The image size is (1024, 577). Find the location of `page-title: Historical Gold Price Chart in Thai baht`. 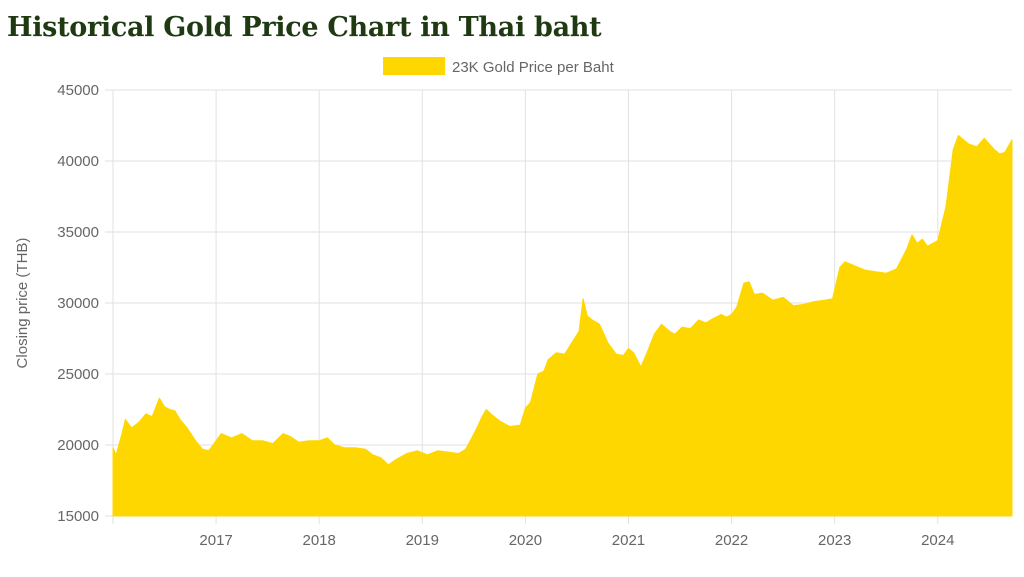

page-title: Historical Gold Price Chart in Thai baht is located at coordinates (304, 27).